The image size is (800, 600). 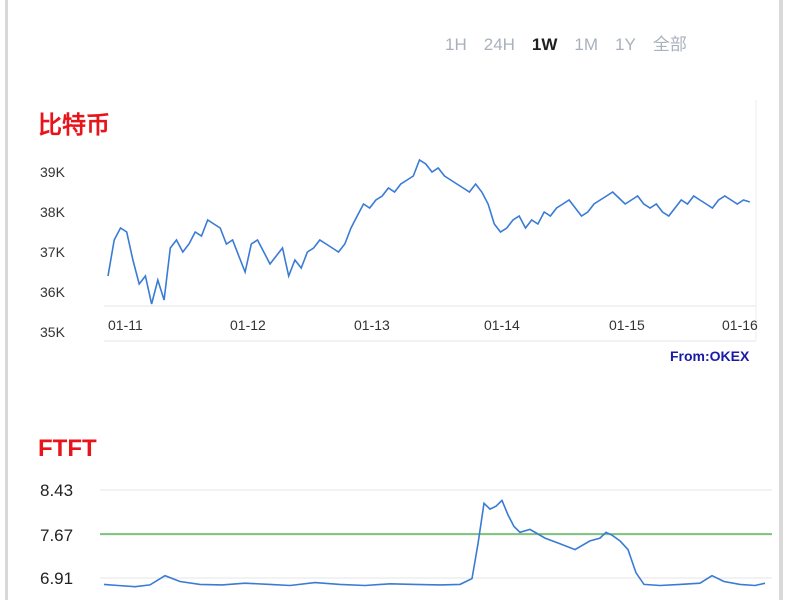 I want to click on btc-y-tick-label: 36K, so click(x=53, y=292).